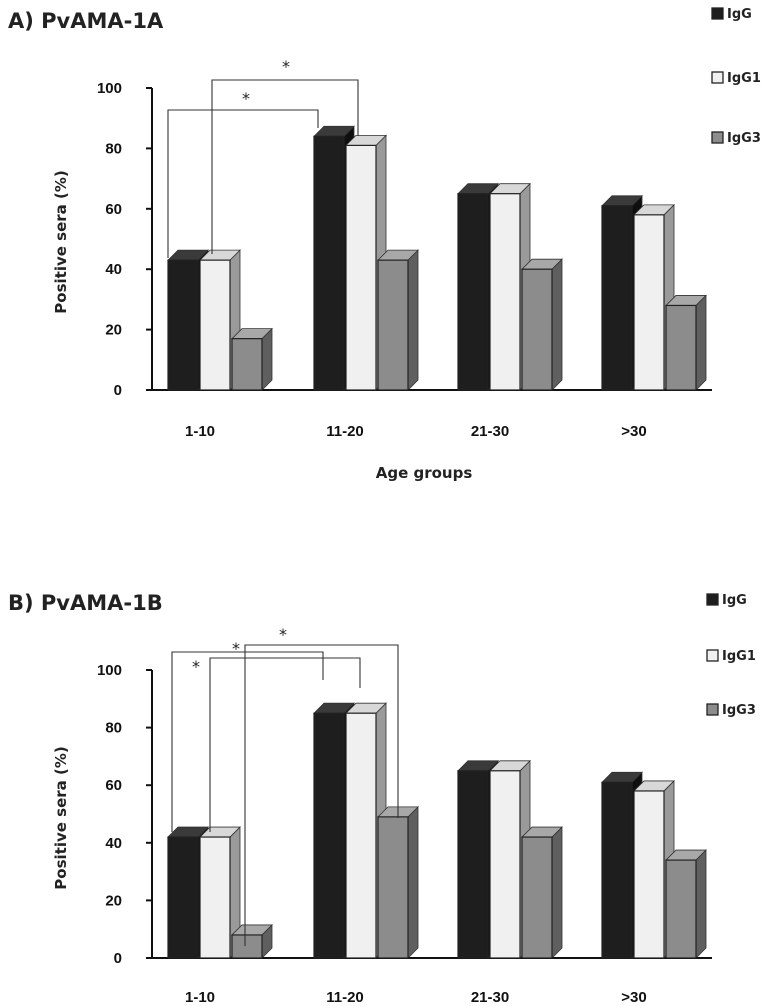  I want to click on panel-a-title: A) PvAMA-1A, so click(86, 21).